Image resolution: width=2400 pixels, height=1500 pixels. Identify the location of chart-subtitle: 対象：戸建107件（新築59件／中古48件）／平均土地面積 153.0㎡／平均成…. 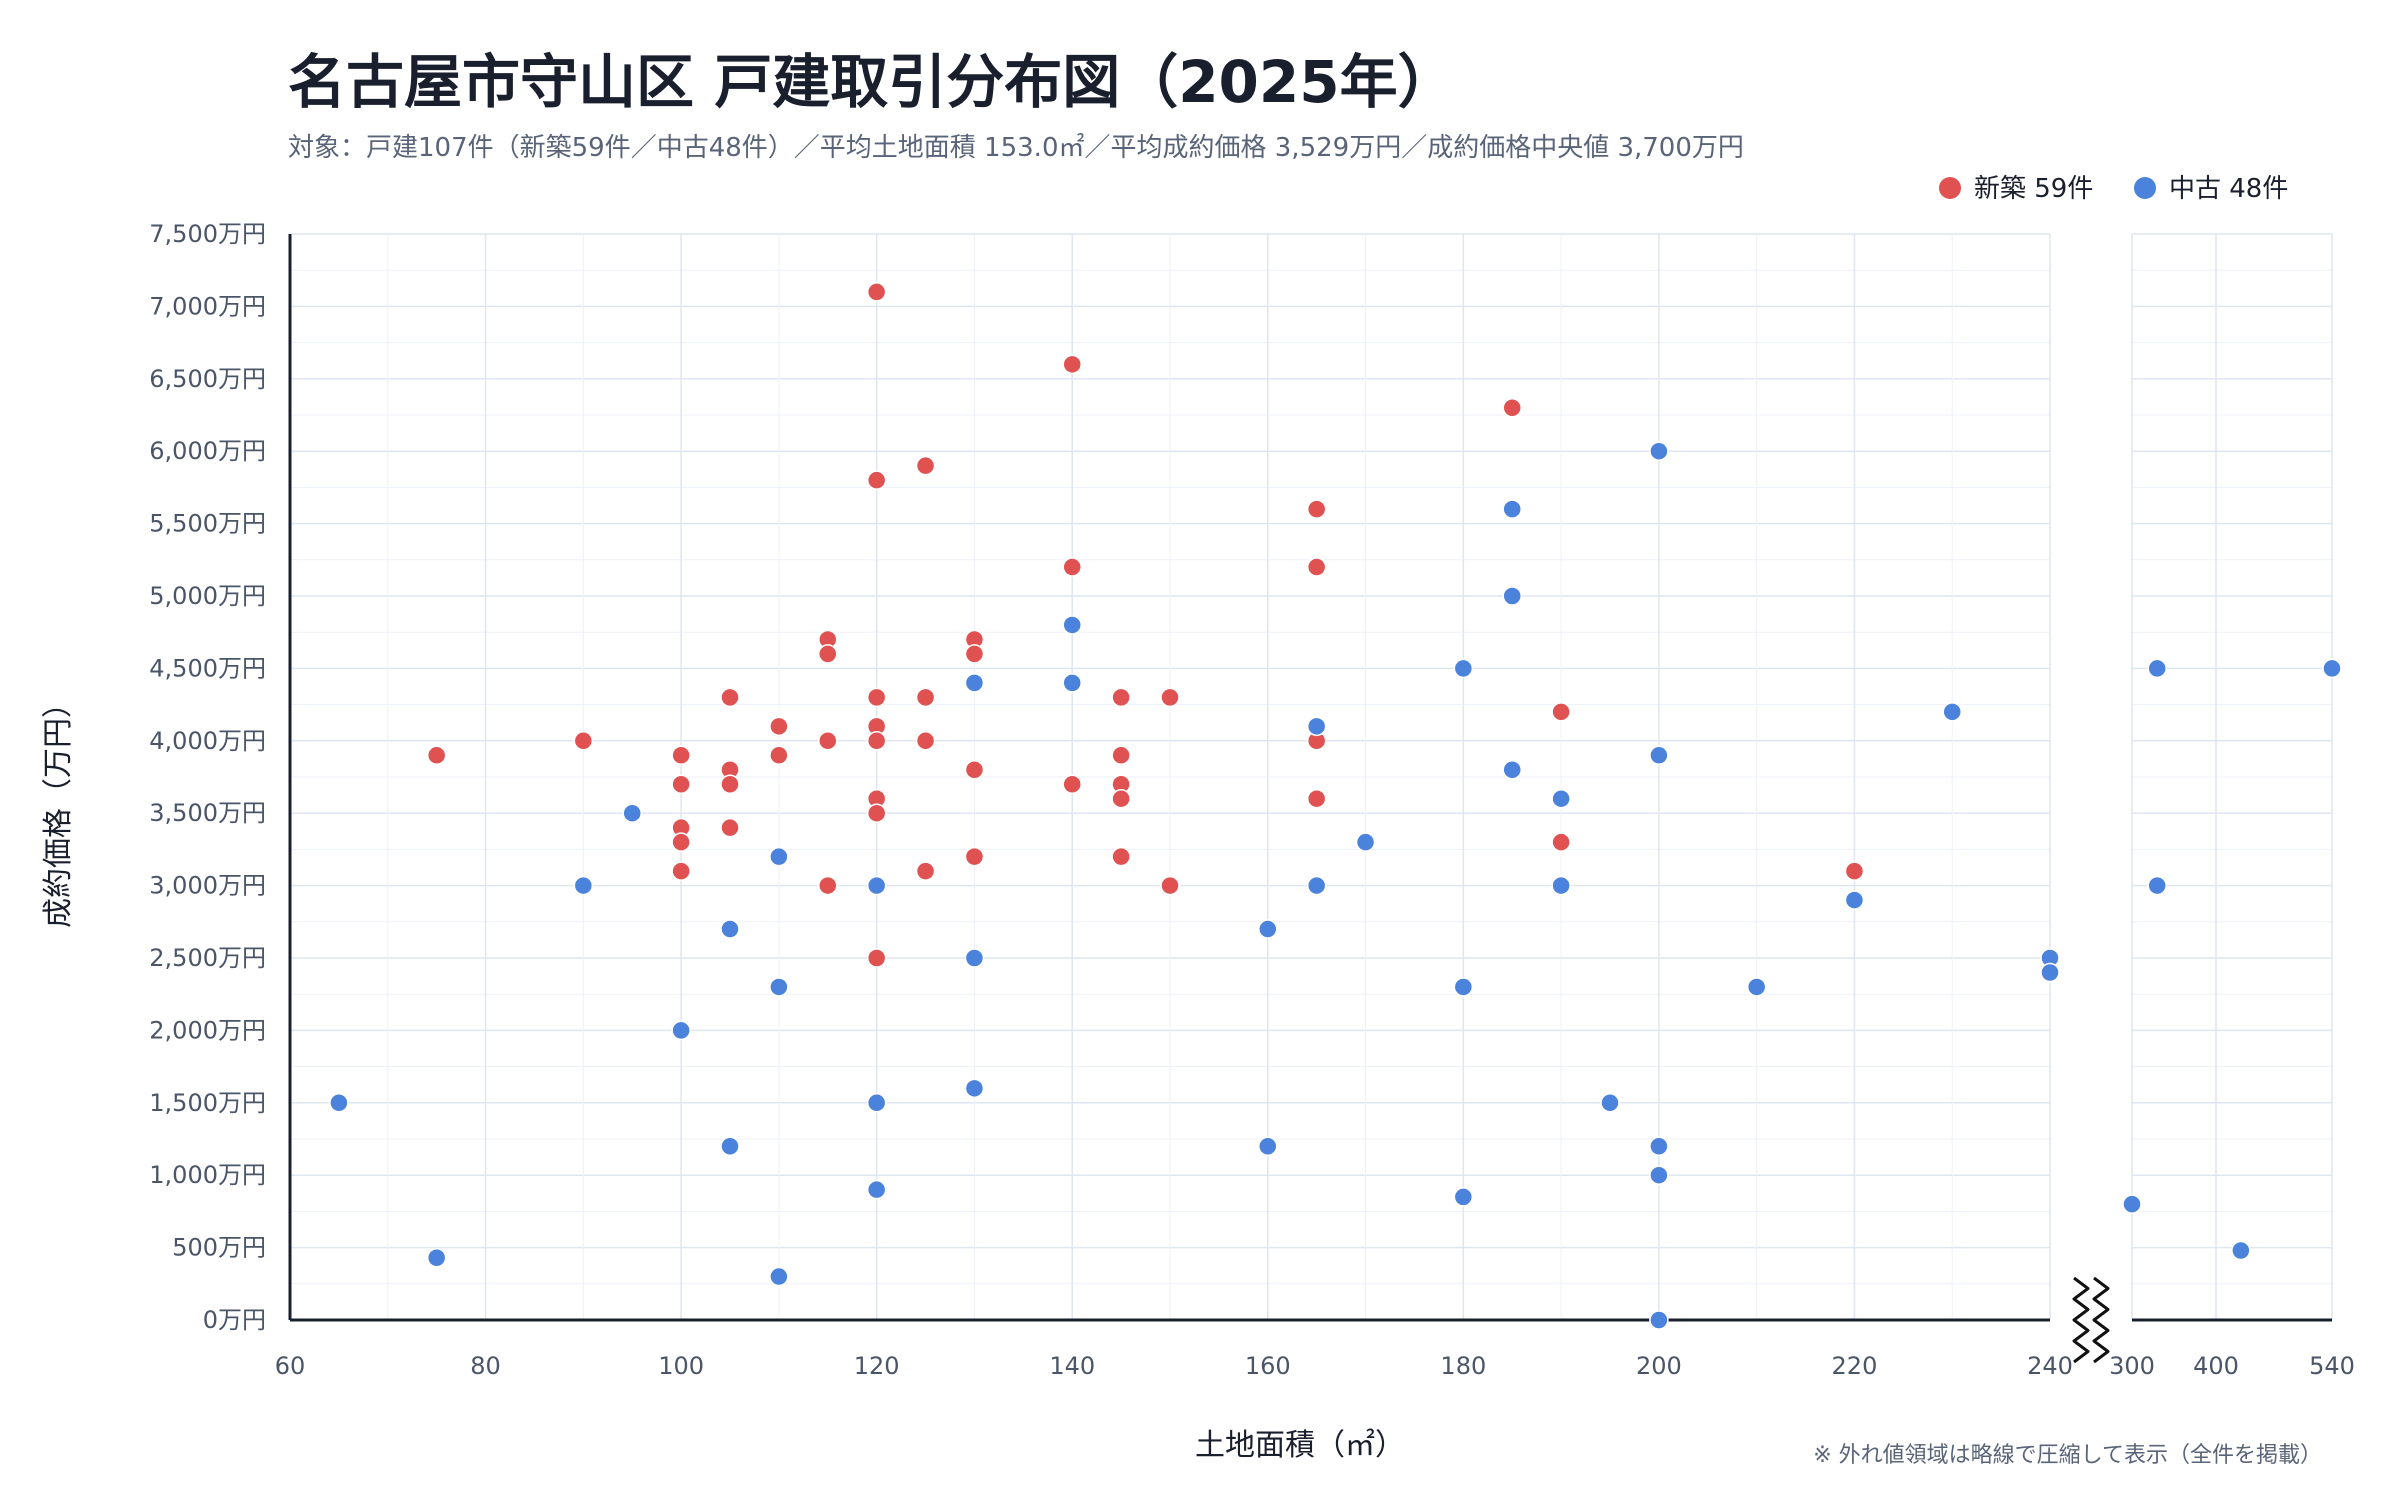
(1016, 148).